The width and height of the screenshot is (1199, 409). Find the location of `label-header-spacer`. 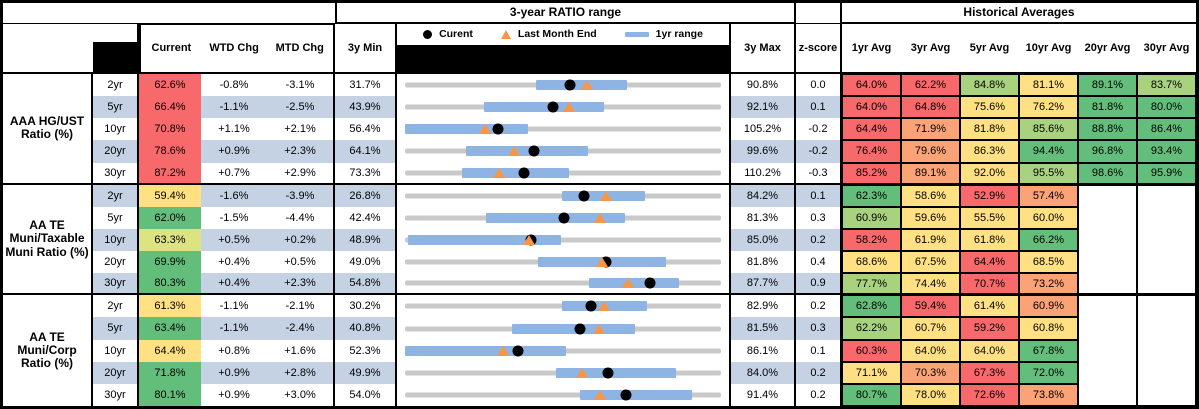

label-header-spacer is located at coordinates (48, 49).